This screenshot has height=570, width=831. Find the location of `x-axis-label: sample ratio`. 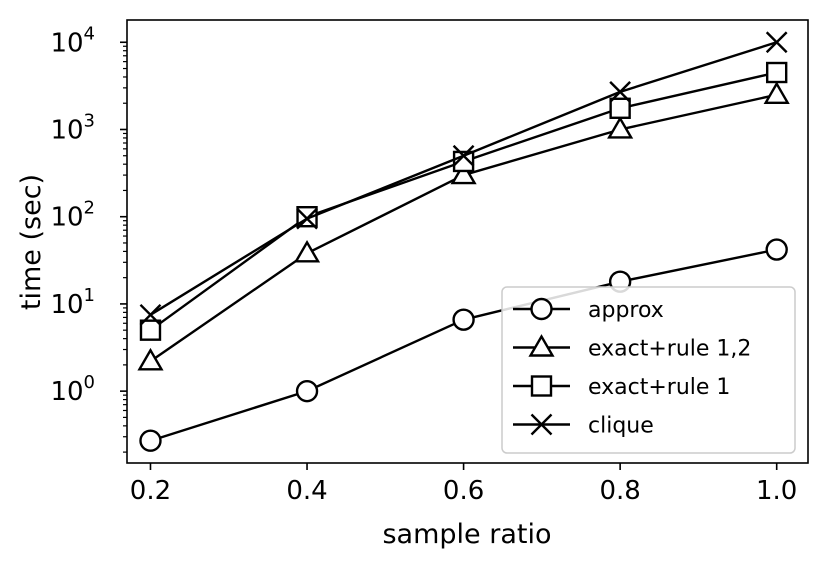

x-axis-label: sample ratio is located at coordinates (466, 534).